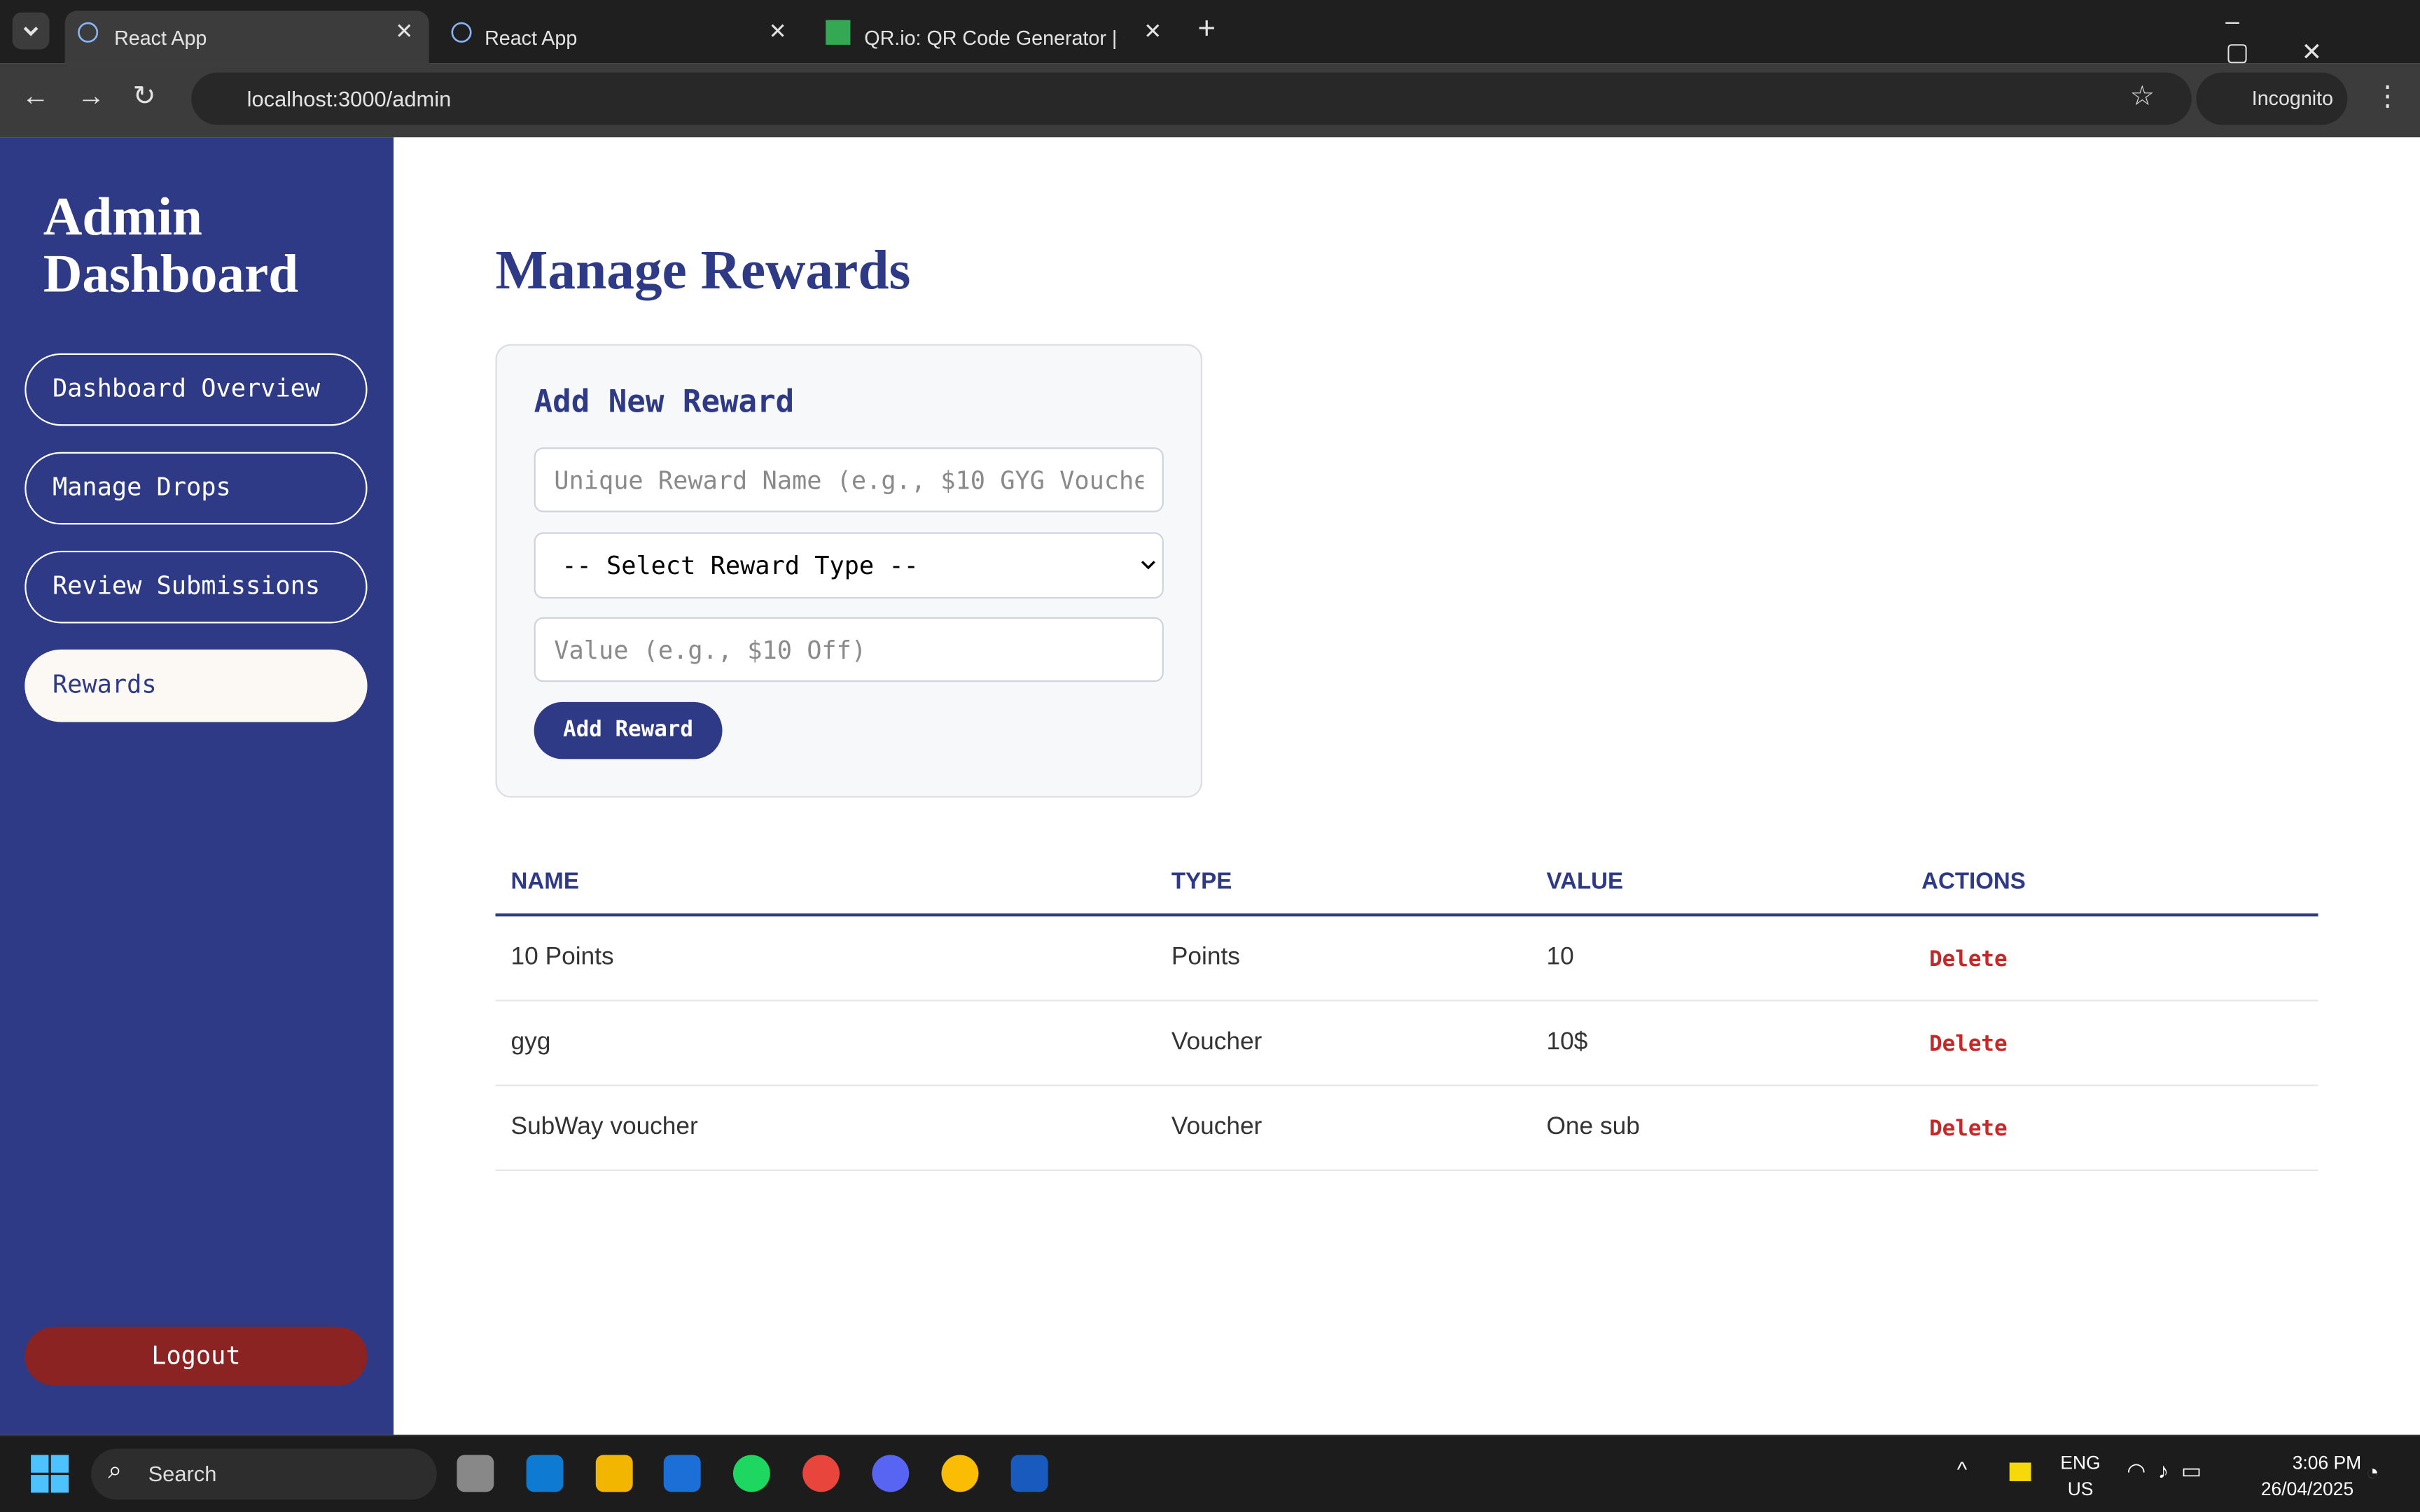 The width and height of the screenshot is (2420, 1512). Describe the element at coordinates (196, 587) in the screenshot. I see `nav-item: Review Submissions` at that location.